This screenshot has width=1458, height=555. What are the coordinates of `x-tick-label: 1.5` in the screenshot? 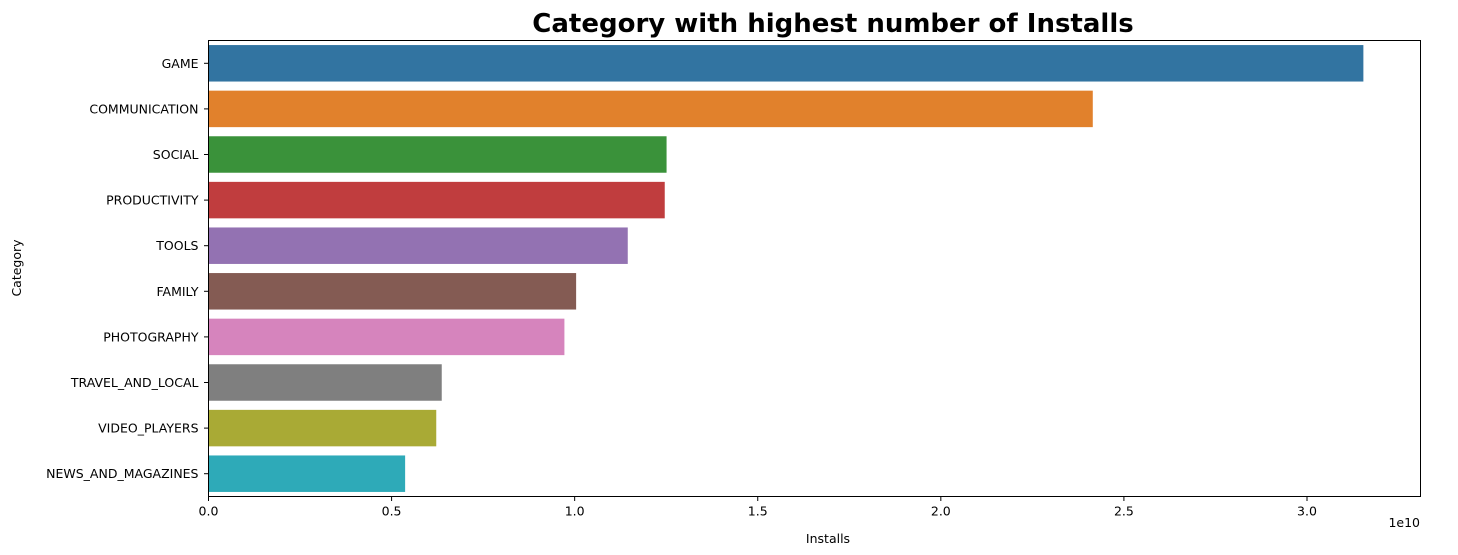 It's located at (758, 511).